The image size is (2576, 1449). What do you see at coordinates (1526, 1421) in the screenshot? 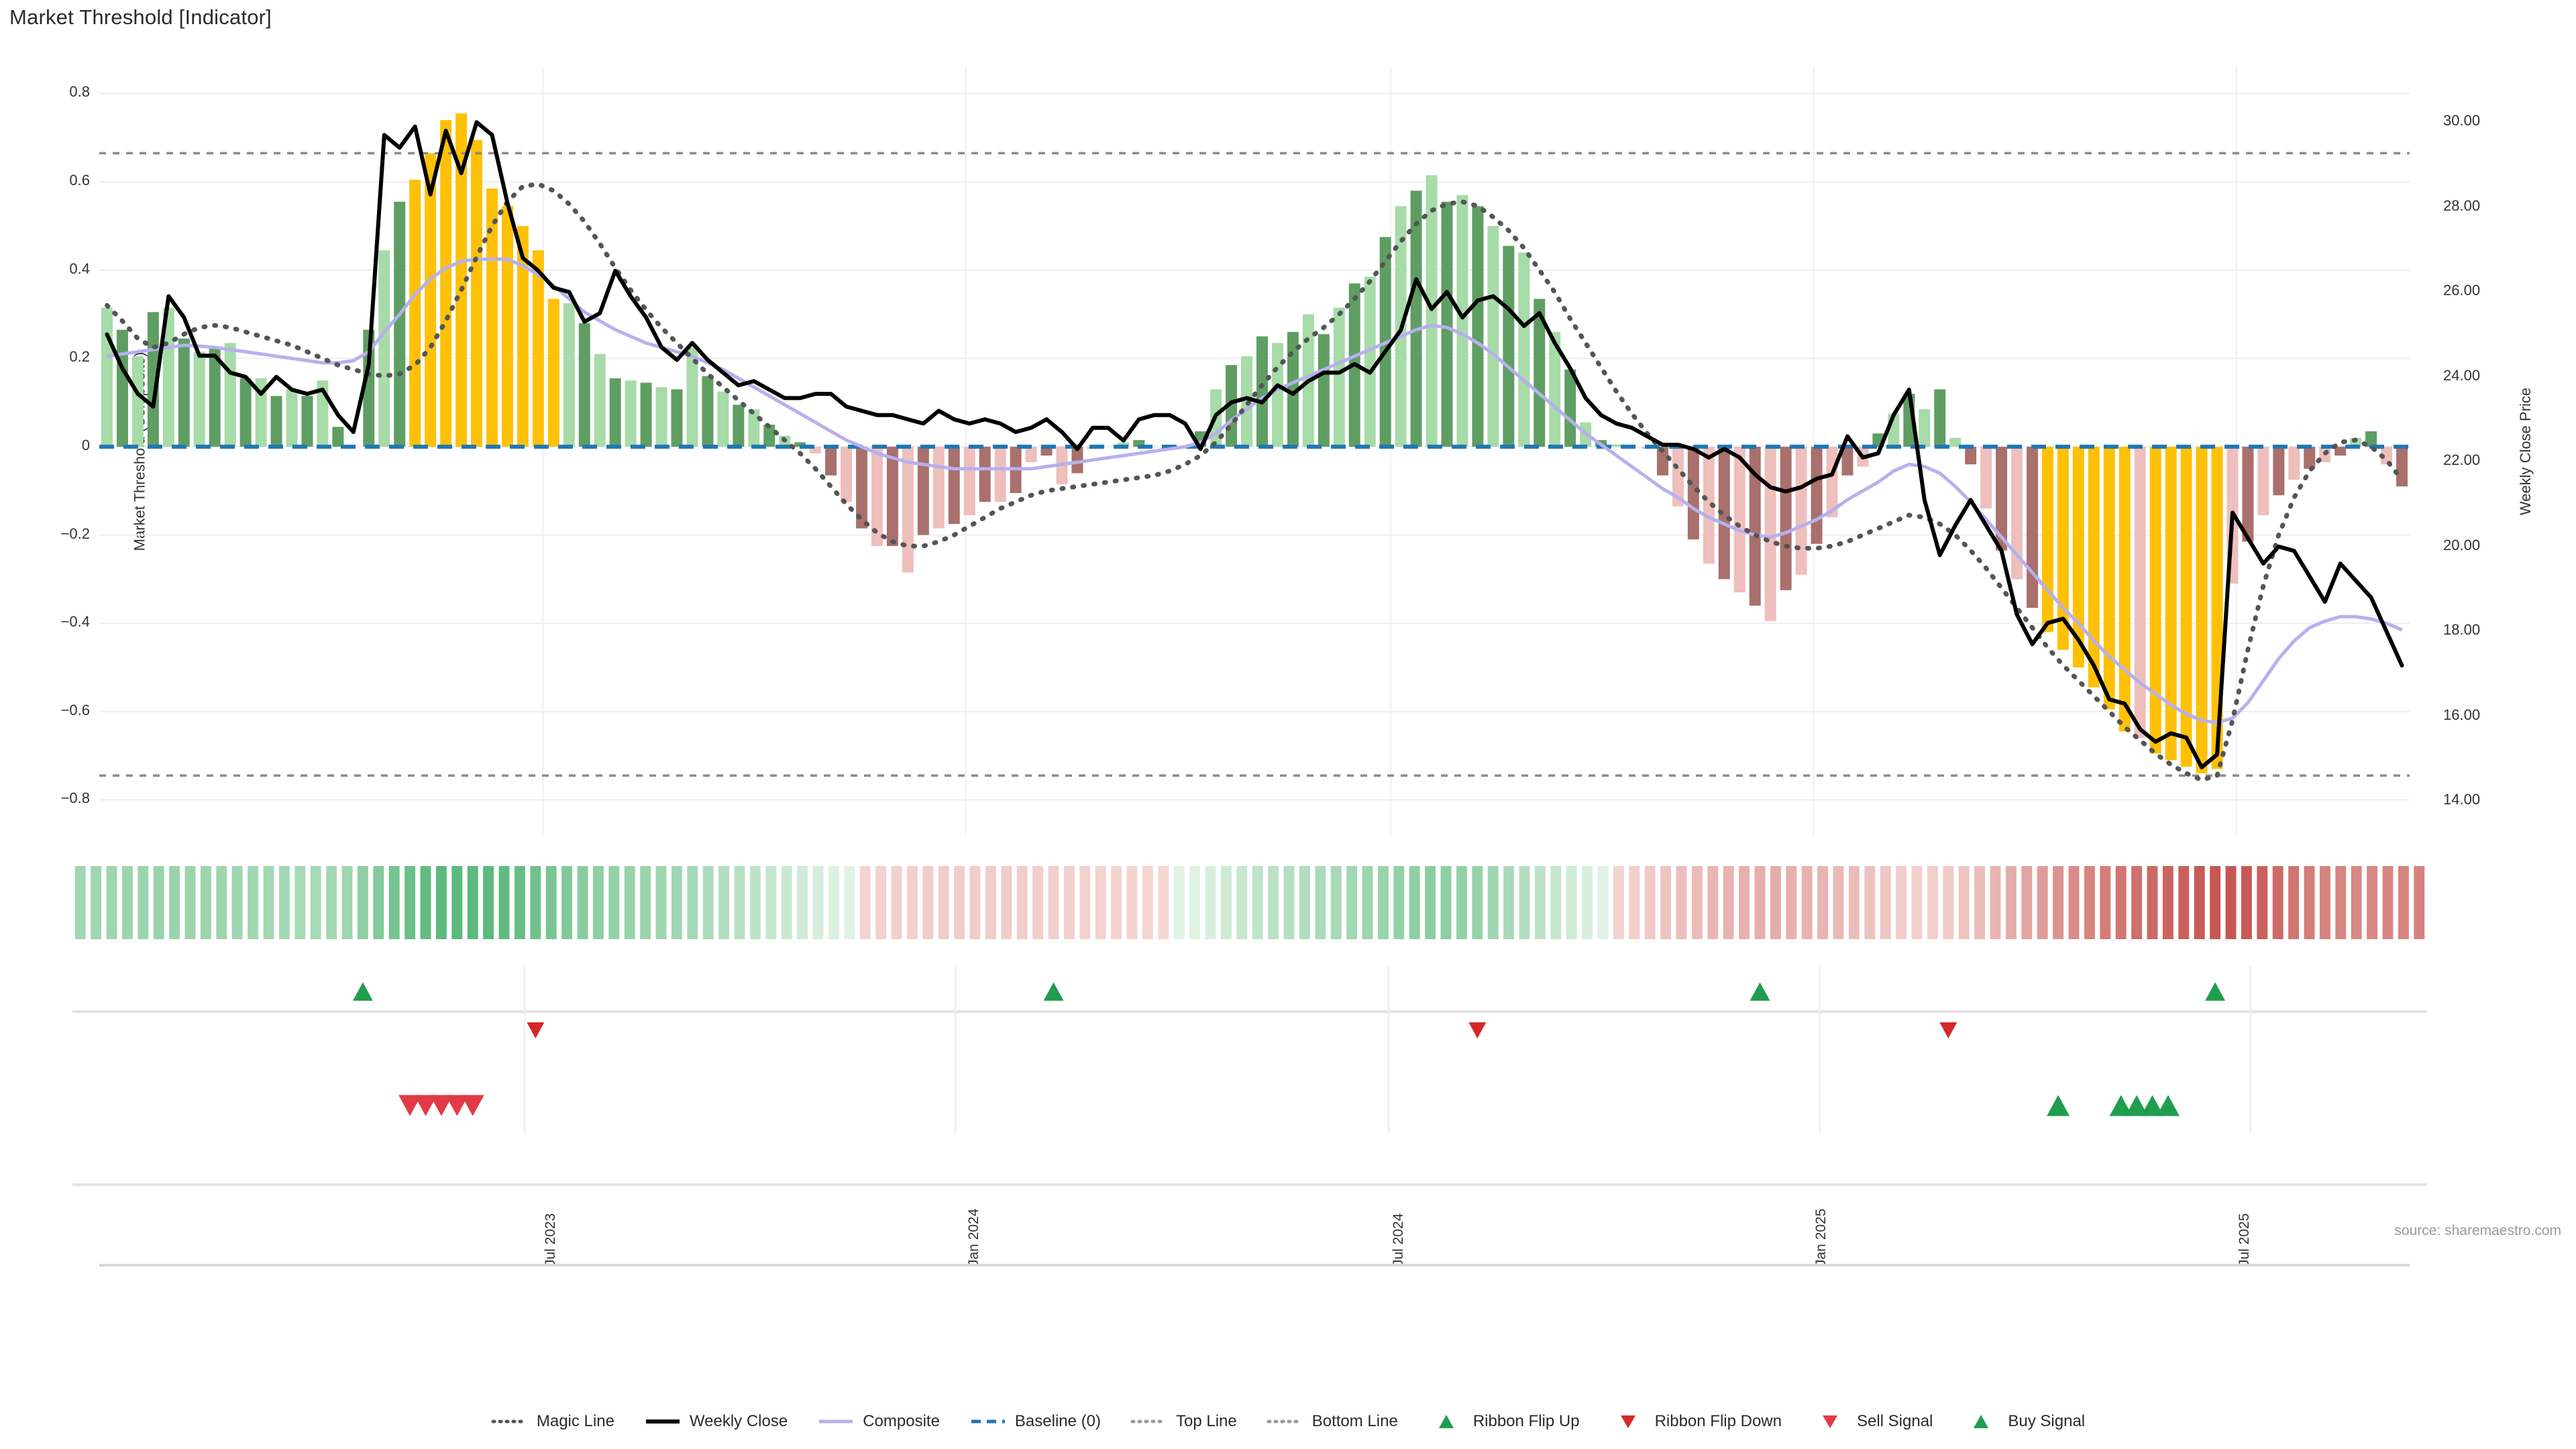
I see `legend-item-label: Ribbon Flip Up` at bounding box center [1526, 1421].